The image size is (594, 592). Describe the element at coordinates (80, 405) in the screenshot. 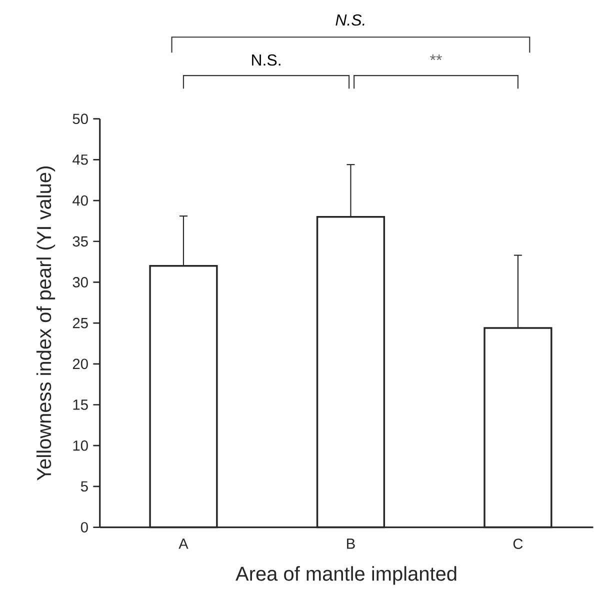

I see `y-tick-label: 15` at that location.